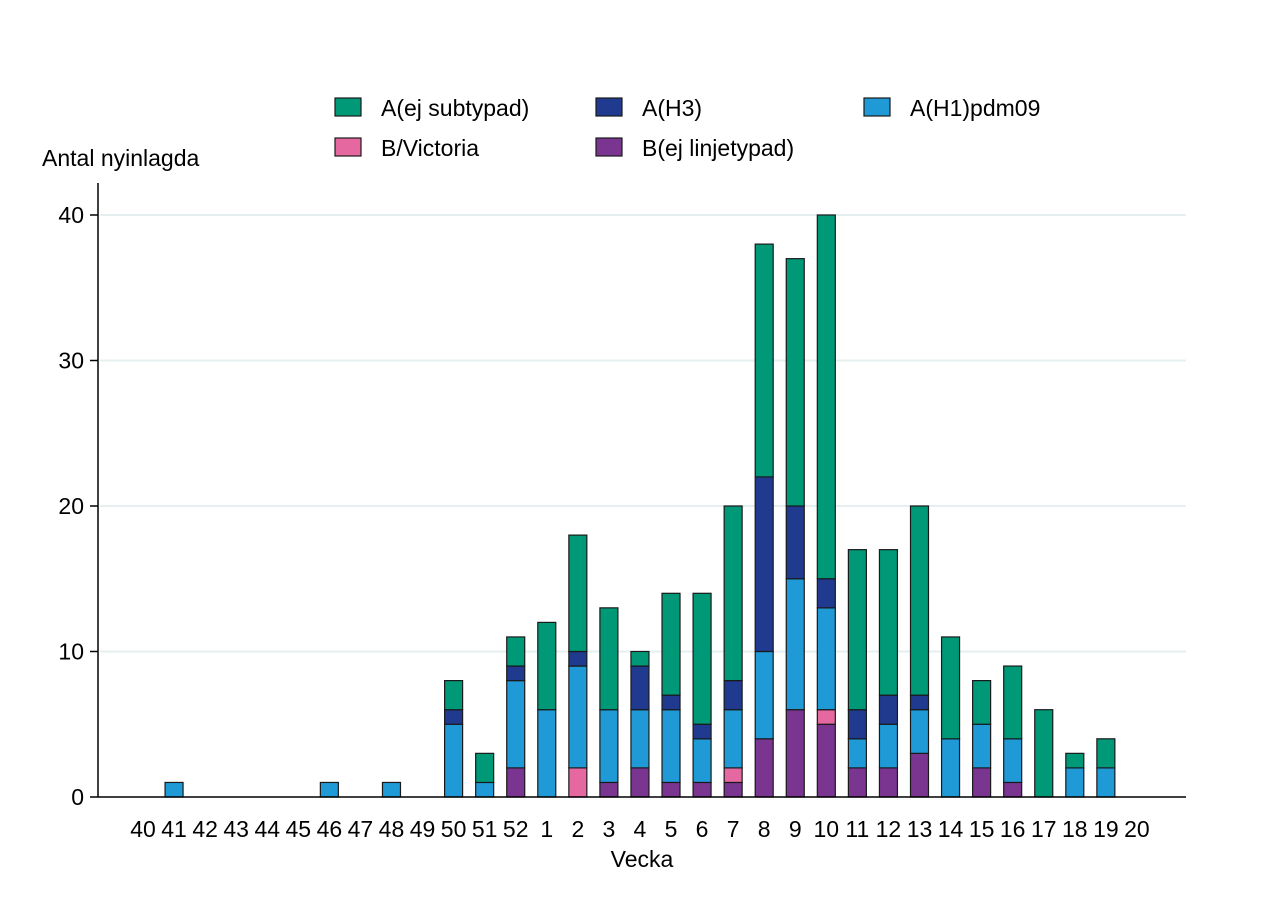 This screenshot has height=920, width=1265. I want to click on x-tick-label: 19, so click(1106, 829).